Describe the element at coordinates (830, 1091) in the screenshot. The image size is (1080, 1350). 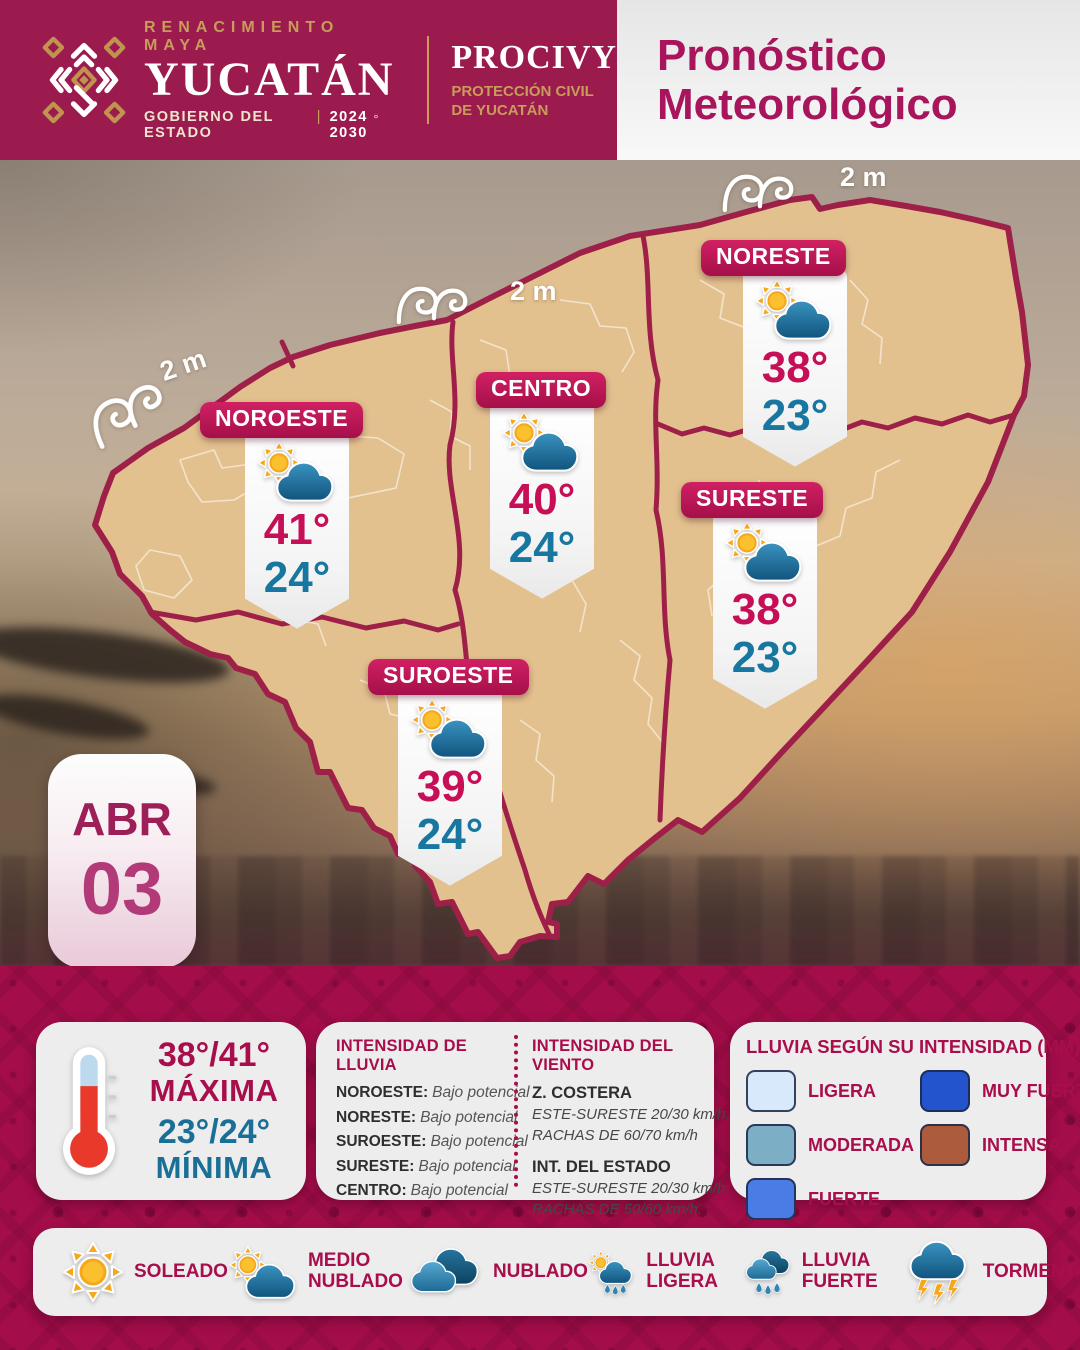
I see `legend-item-ligera: LIGERA` at that location.